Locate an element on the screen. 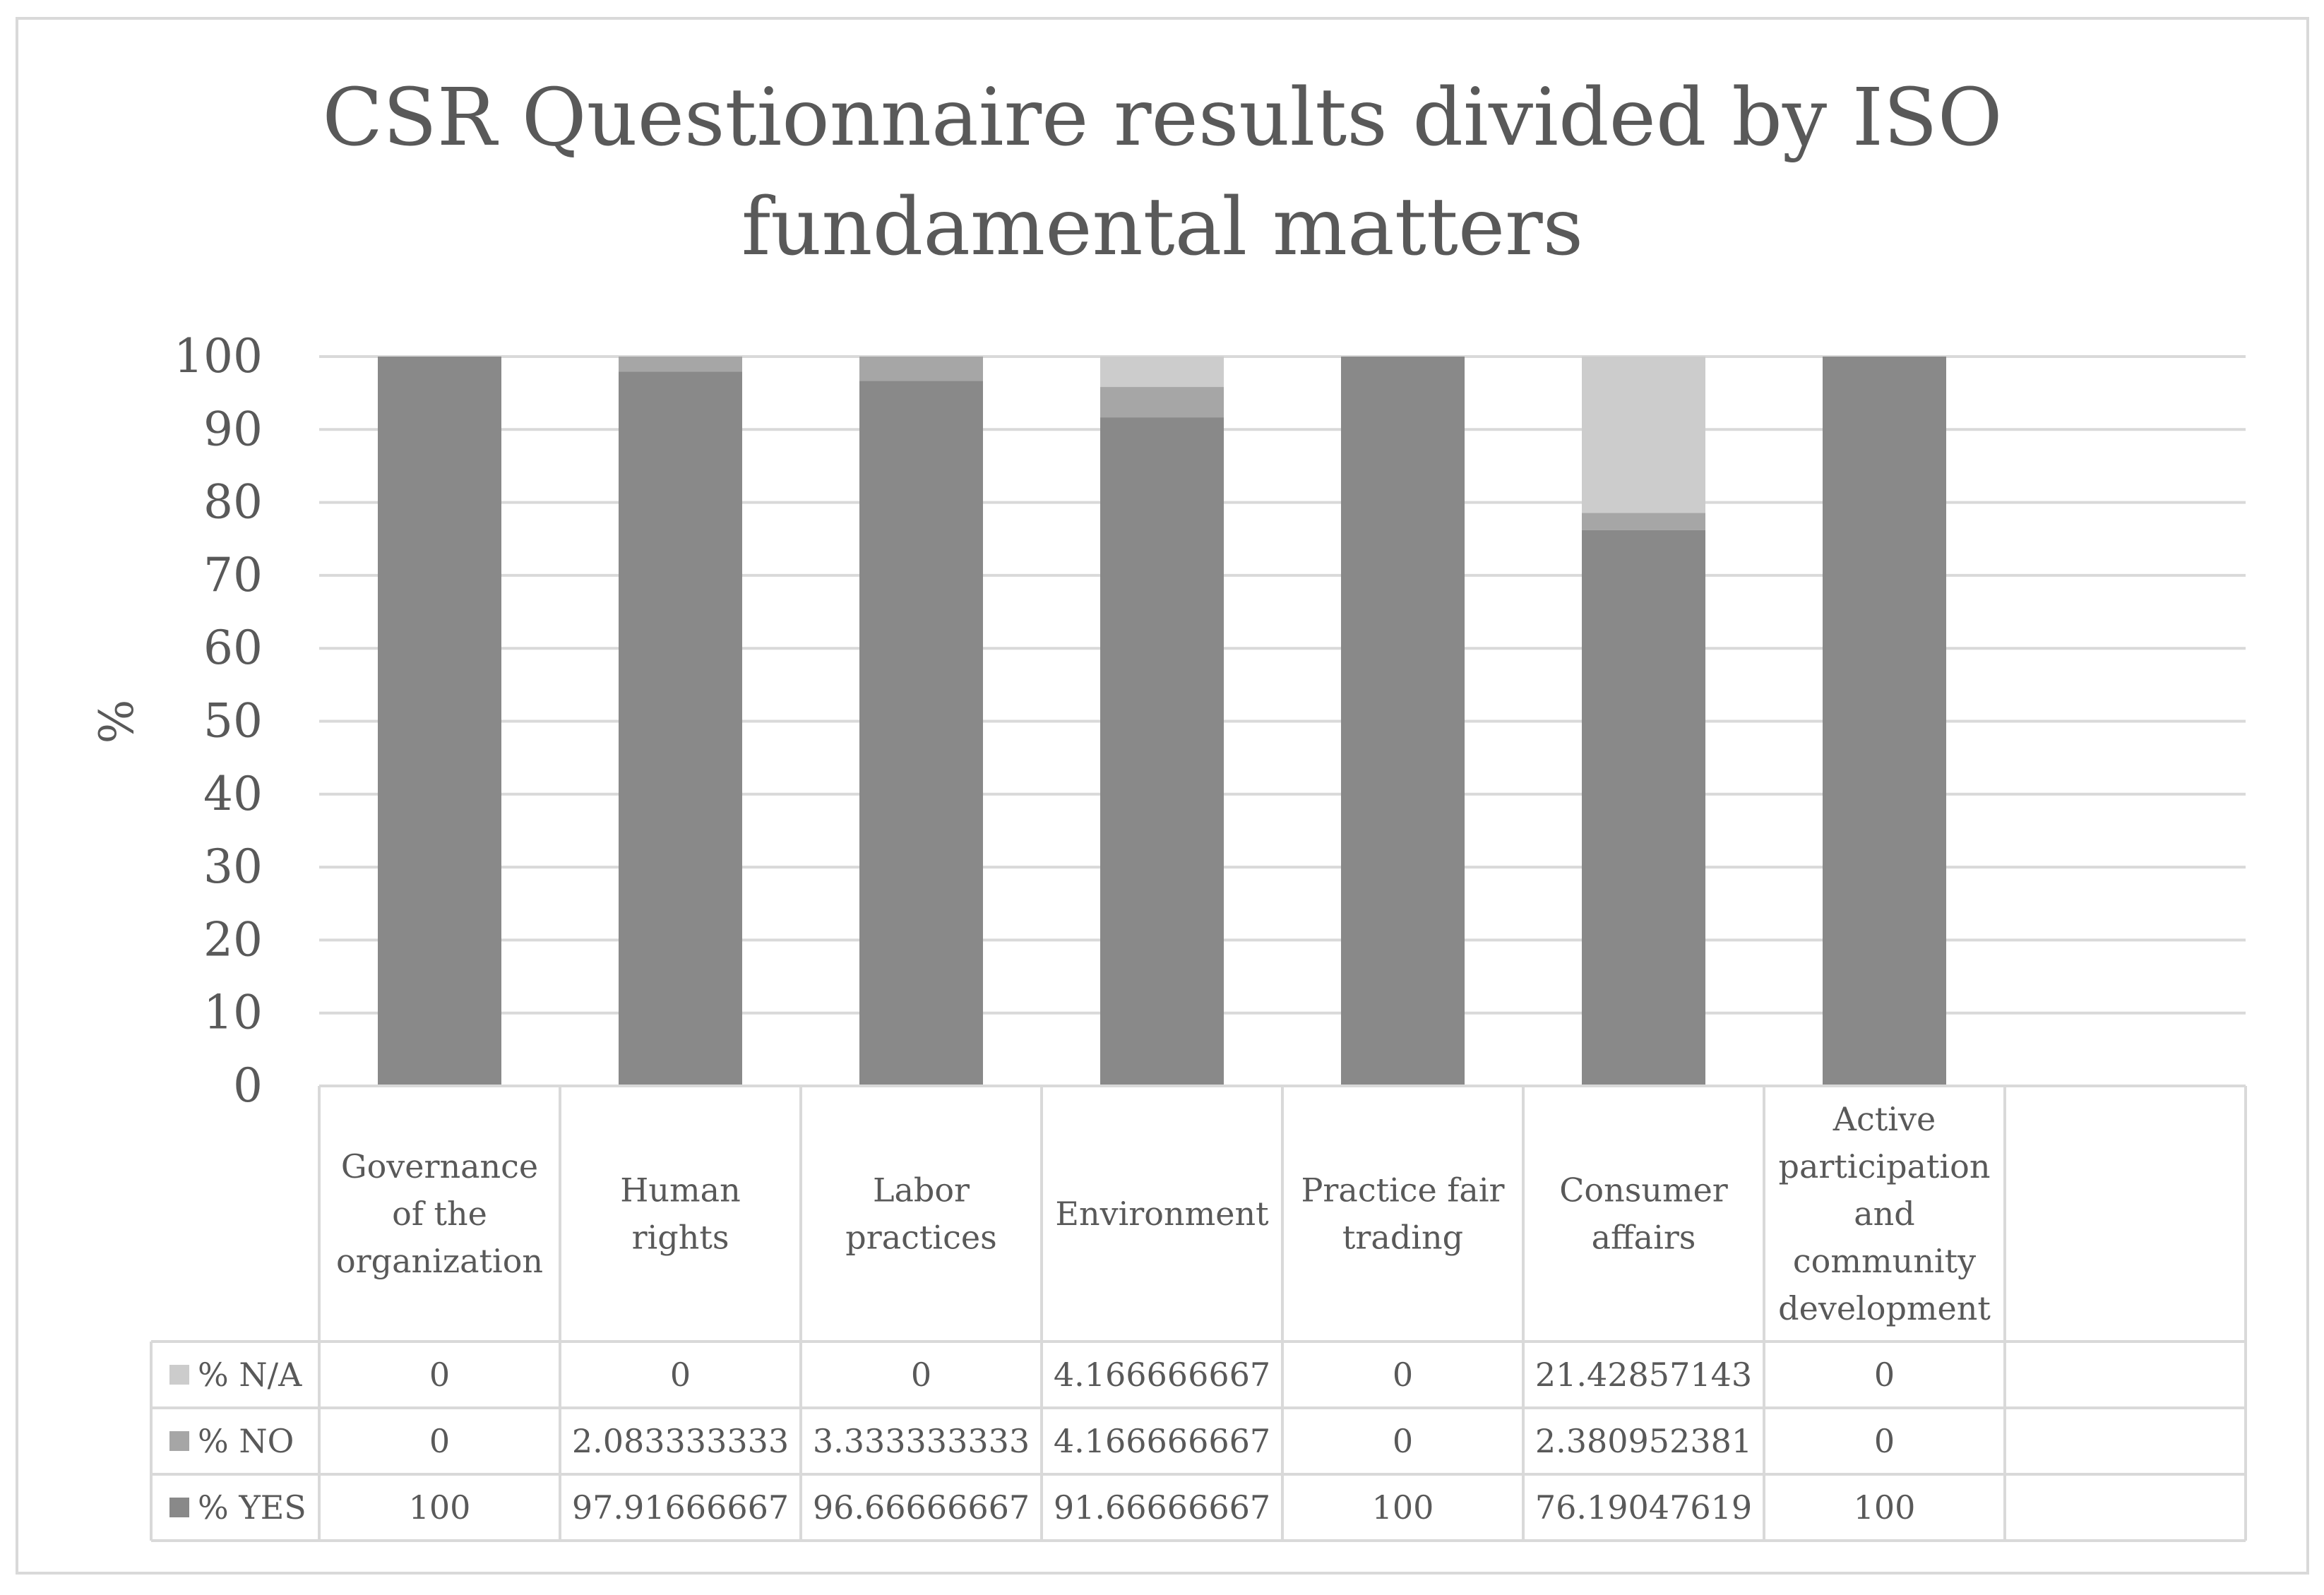 This screenshot has height=1595, width=2324. chart-title-line: fundamental matters is located at coordinates (1162, 227).